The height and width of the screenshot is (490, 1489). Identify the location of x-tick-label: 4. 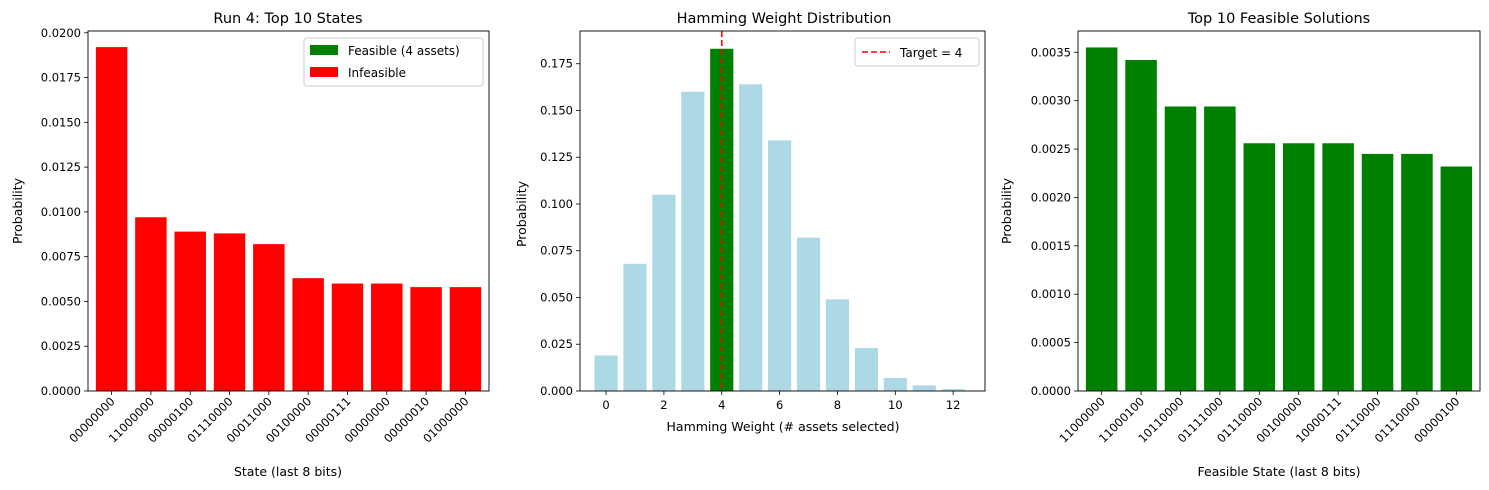
(721, 405).